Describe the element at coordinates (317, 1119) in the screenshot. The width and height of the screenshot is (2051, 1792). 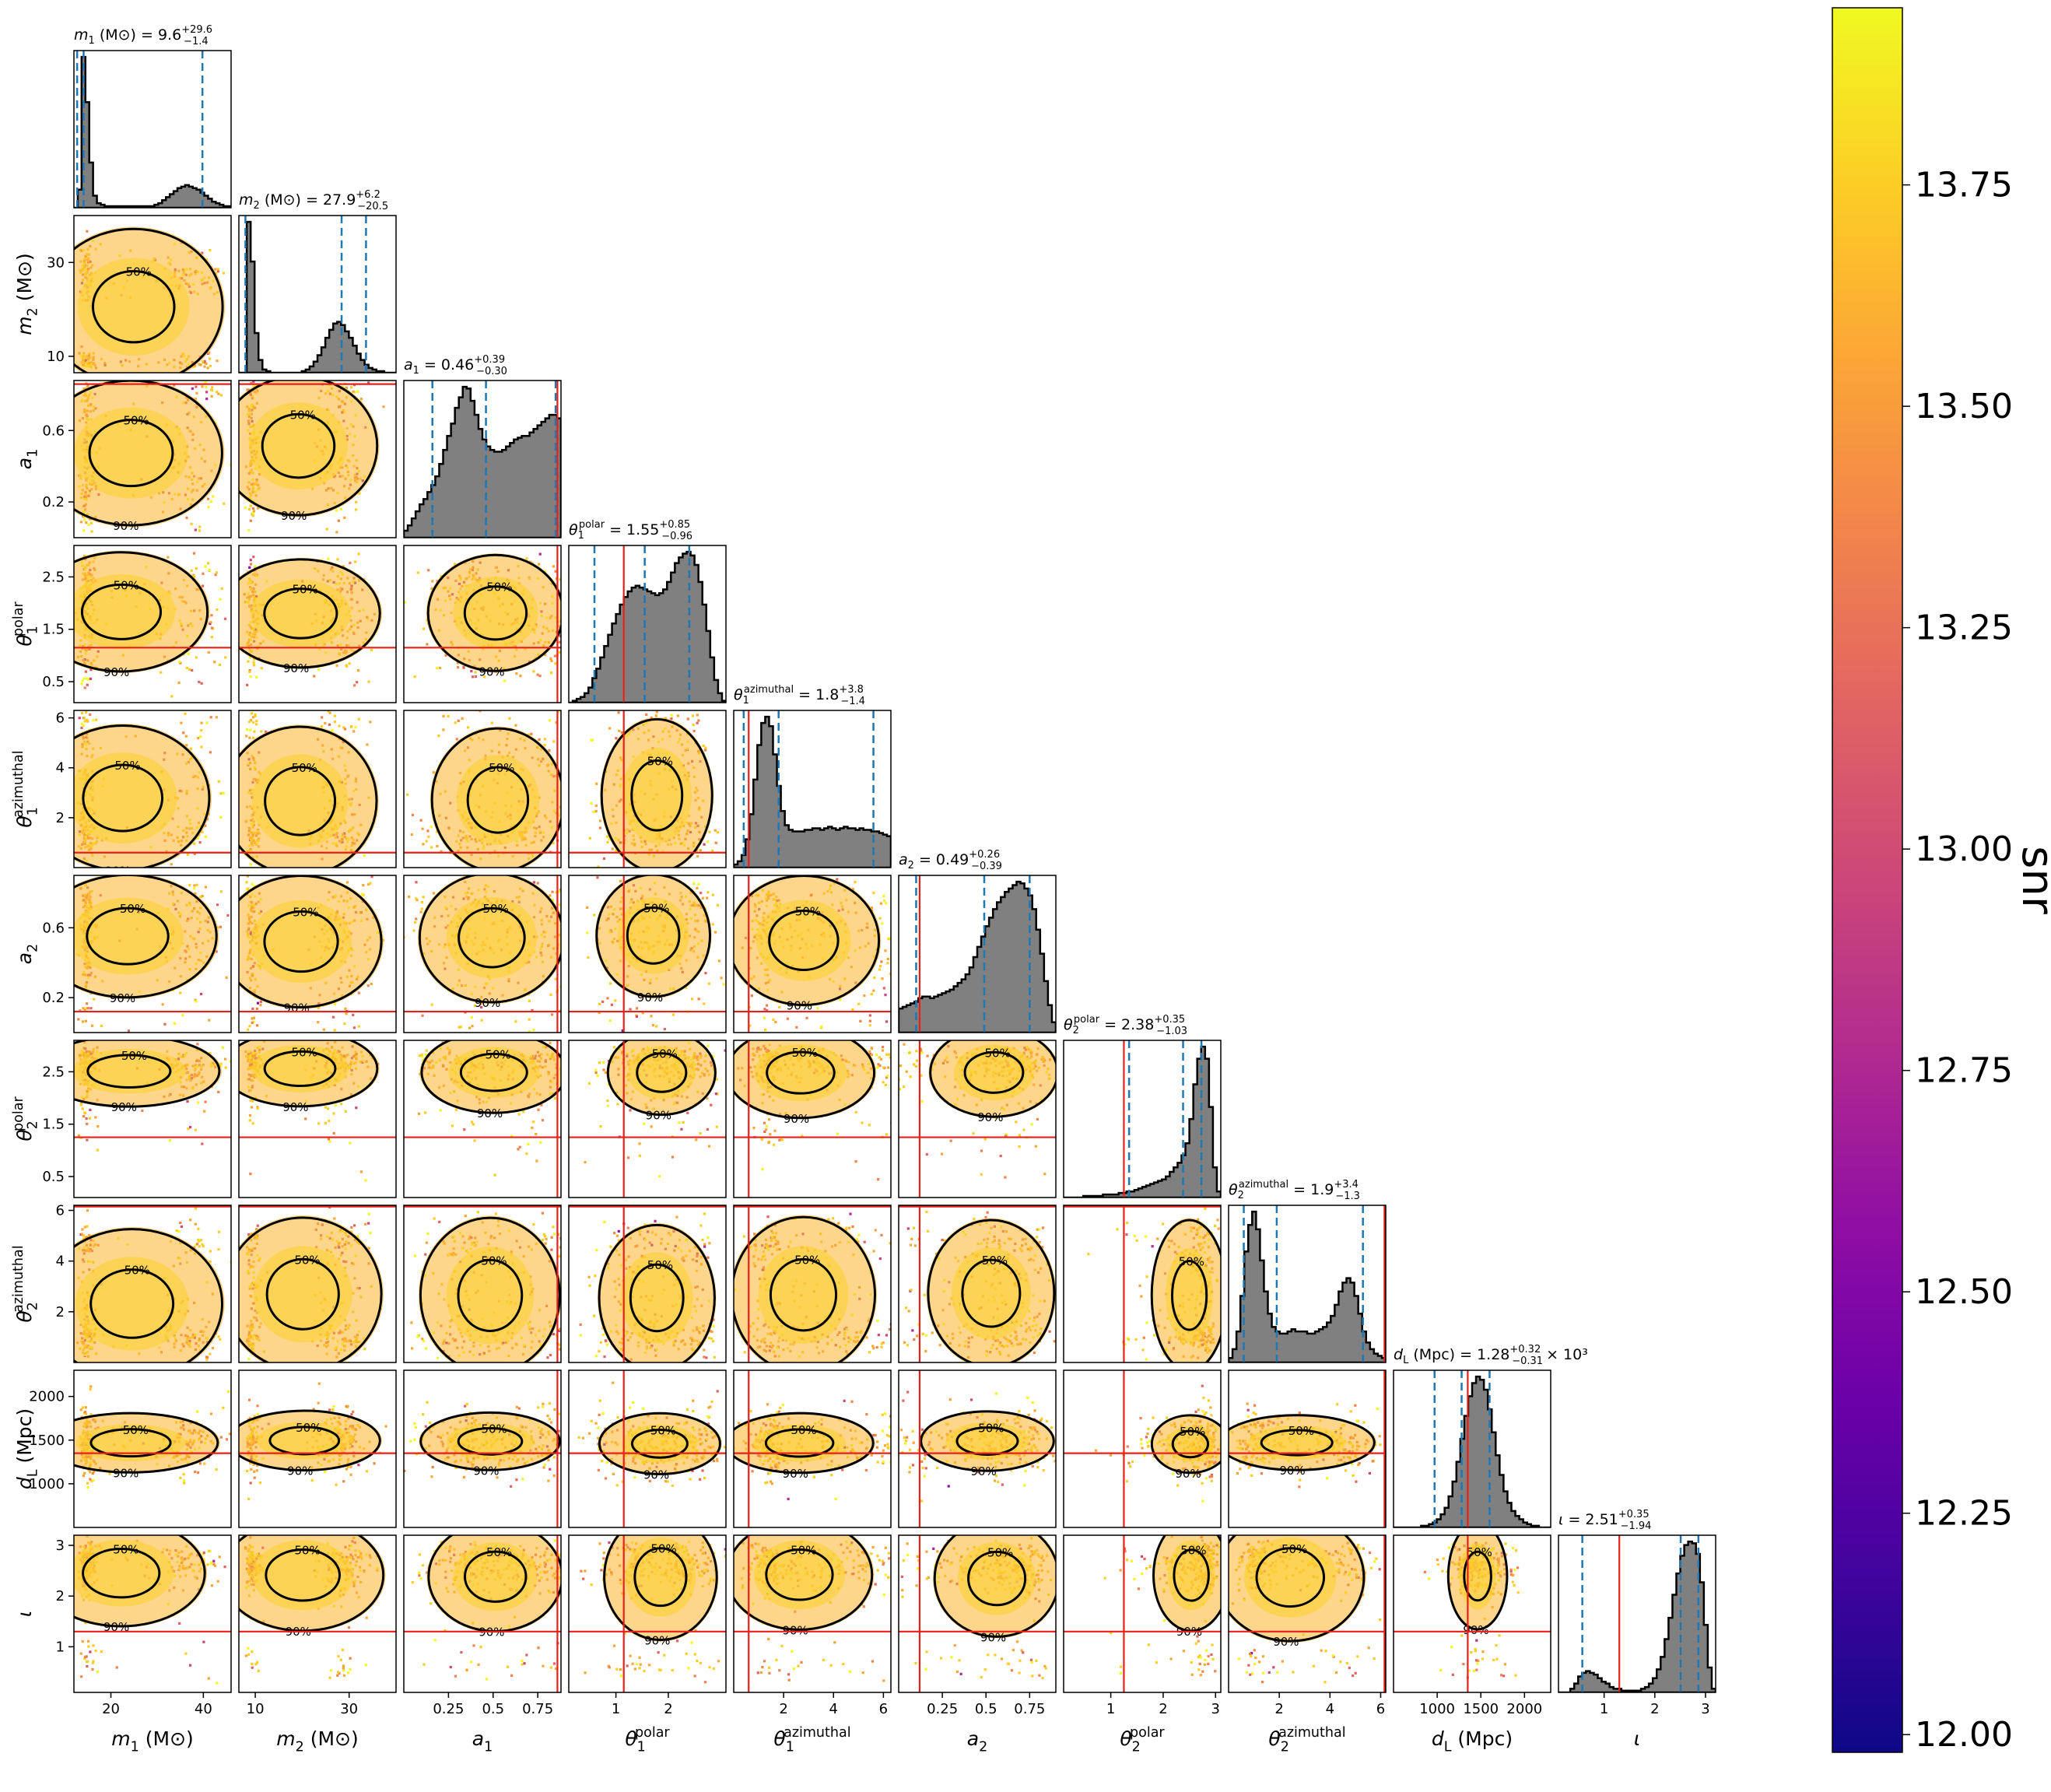
I see `scatter-panel-m2-vs-theta2_polar: 50%90%` at that location.